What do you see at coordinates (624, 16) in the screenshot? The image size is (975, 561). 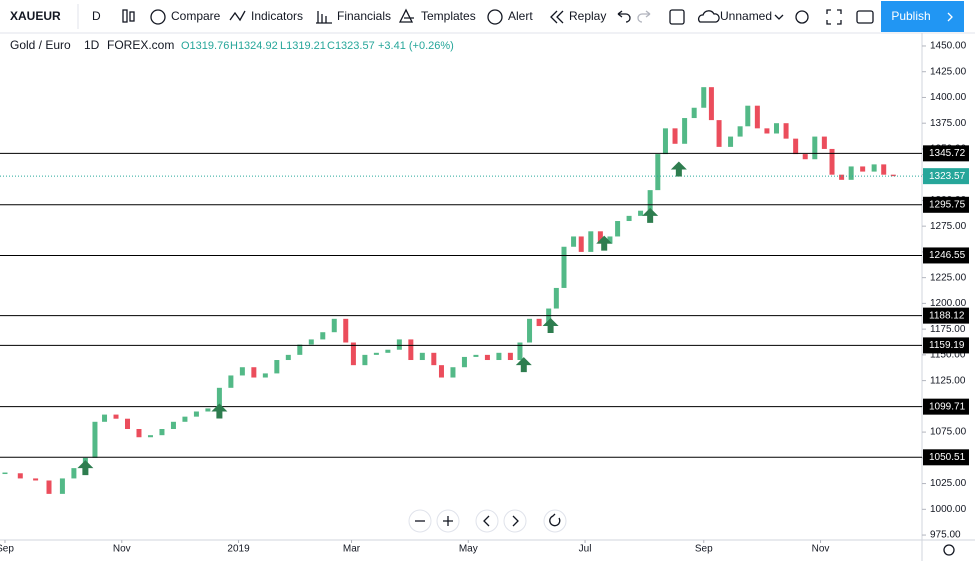 I see `undo-icon` at bounding box center [624, 16].